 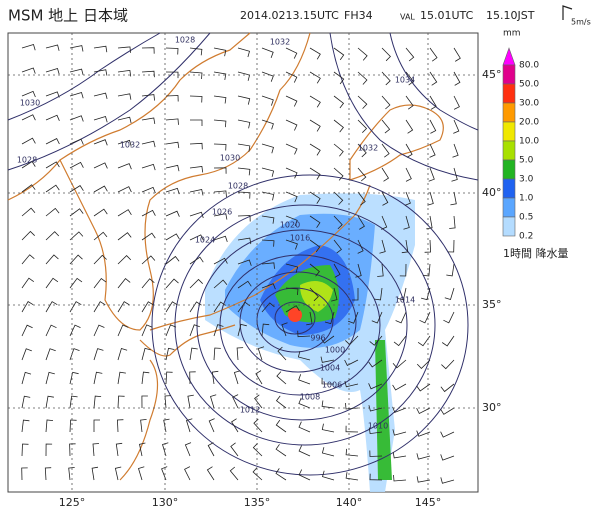 I want to click on isobar-label: 1012, so click(x=250, y=410).